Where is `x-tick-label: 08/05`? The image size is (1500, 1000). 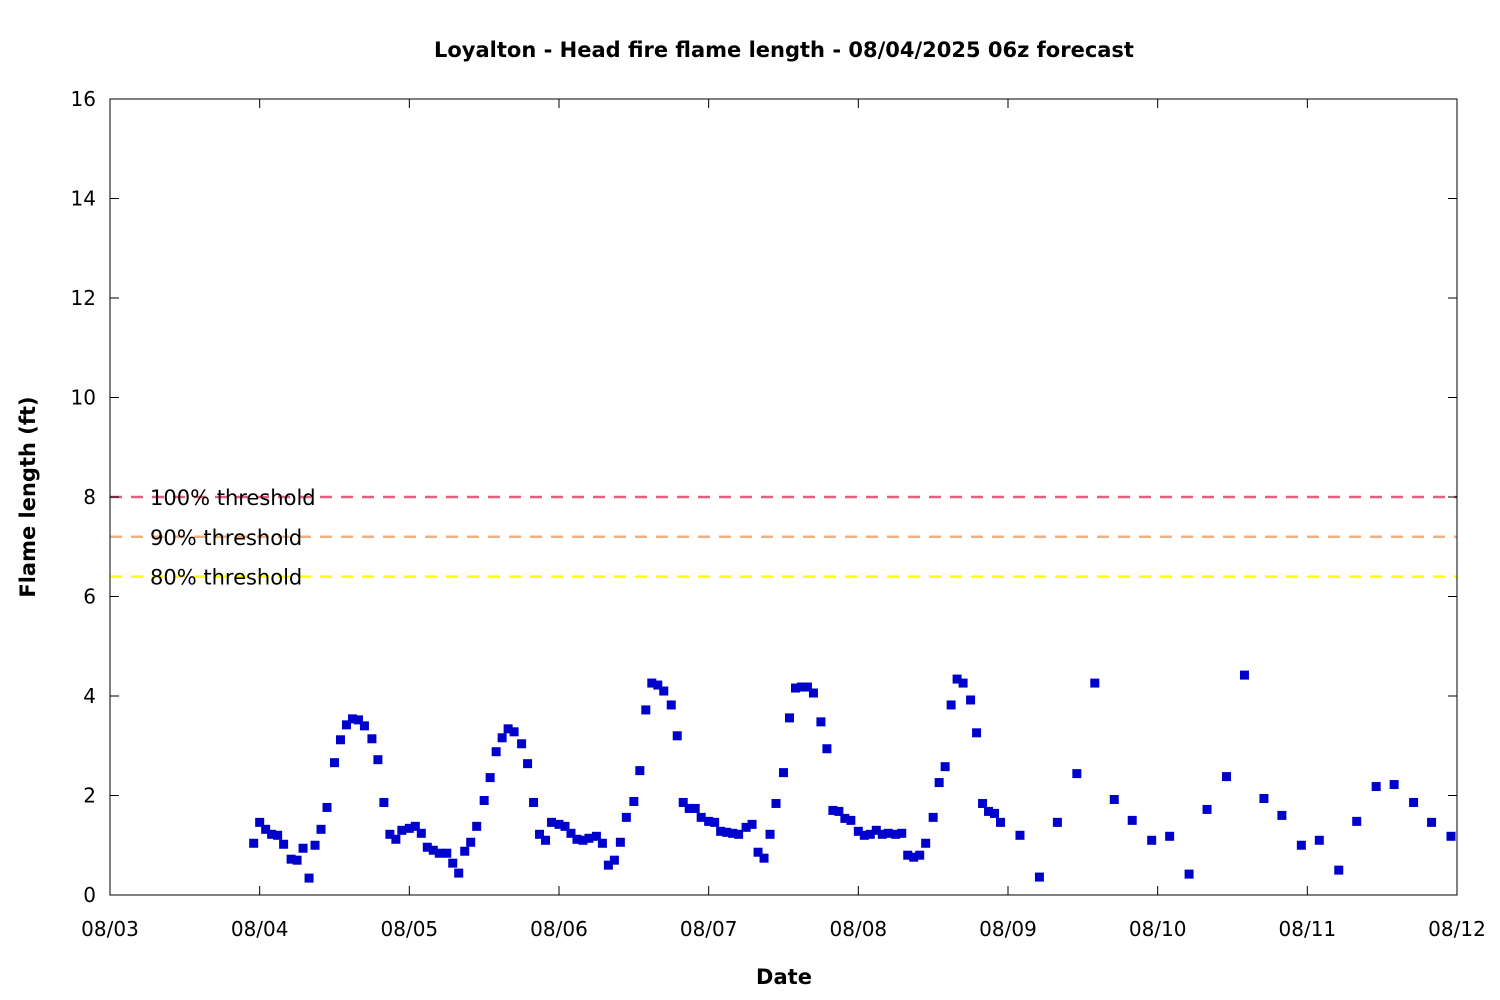 x-tick-label: 08/05 is located at coordinates (410, 929).